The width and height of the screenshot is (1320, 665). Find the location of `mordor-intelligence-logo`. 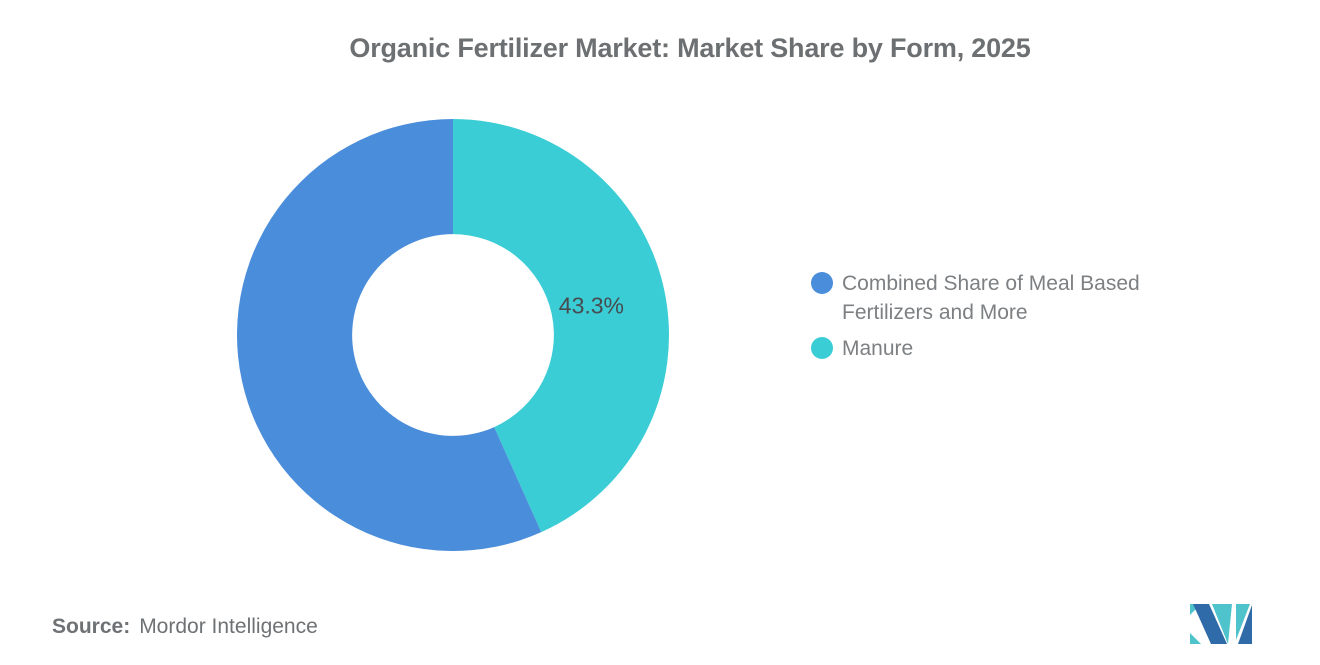

mordor-intelligence-logo is located at coordinates (1221, 622).